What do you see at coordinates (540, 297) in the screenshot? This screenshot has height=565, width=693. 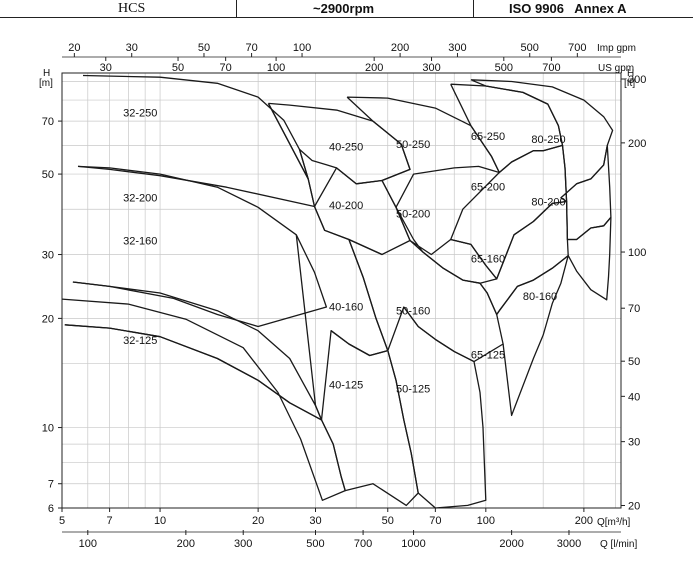 I see `series-label-80-160: 80-160` at bounding box center [540, 297].